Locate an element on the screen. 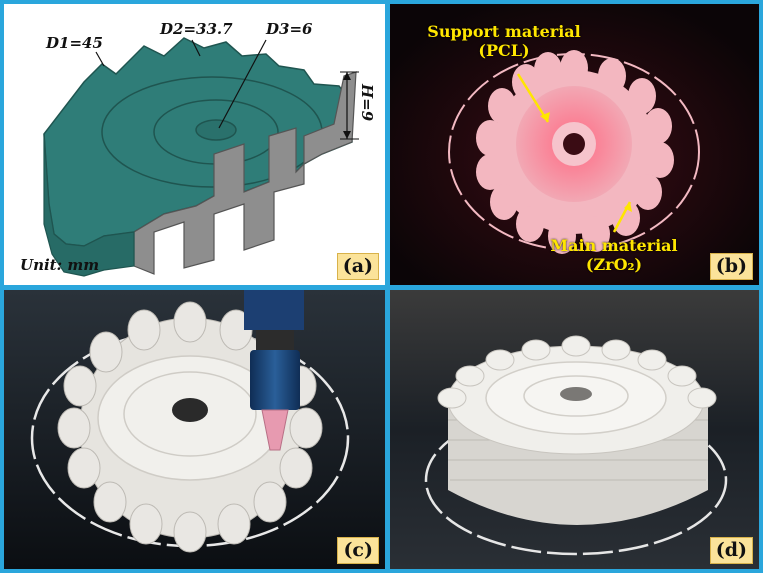  d2-label: D2=33.7 is located at coordinates (196, 29).